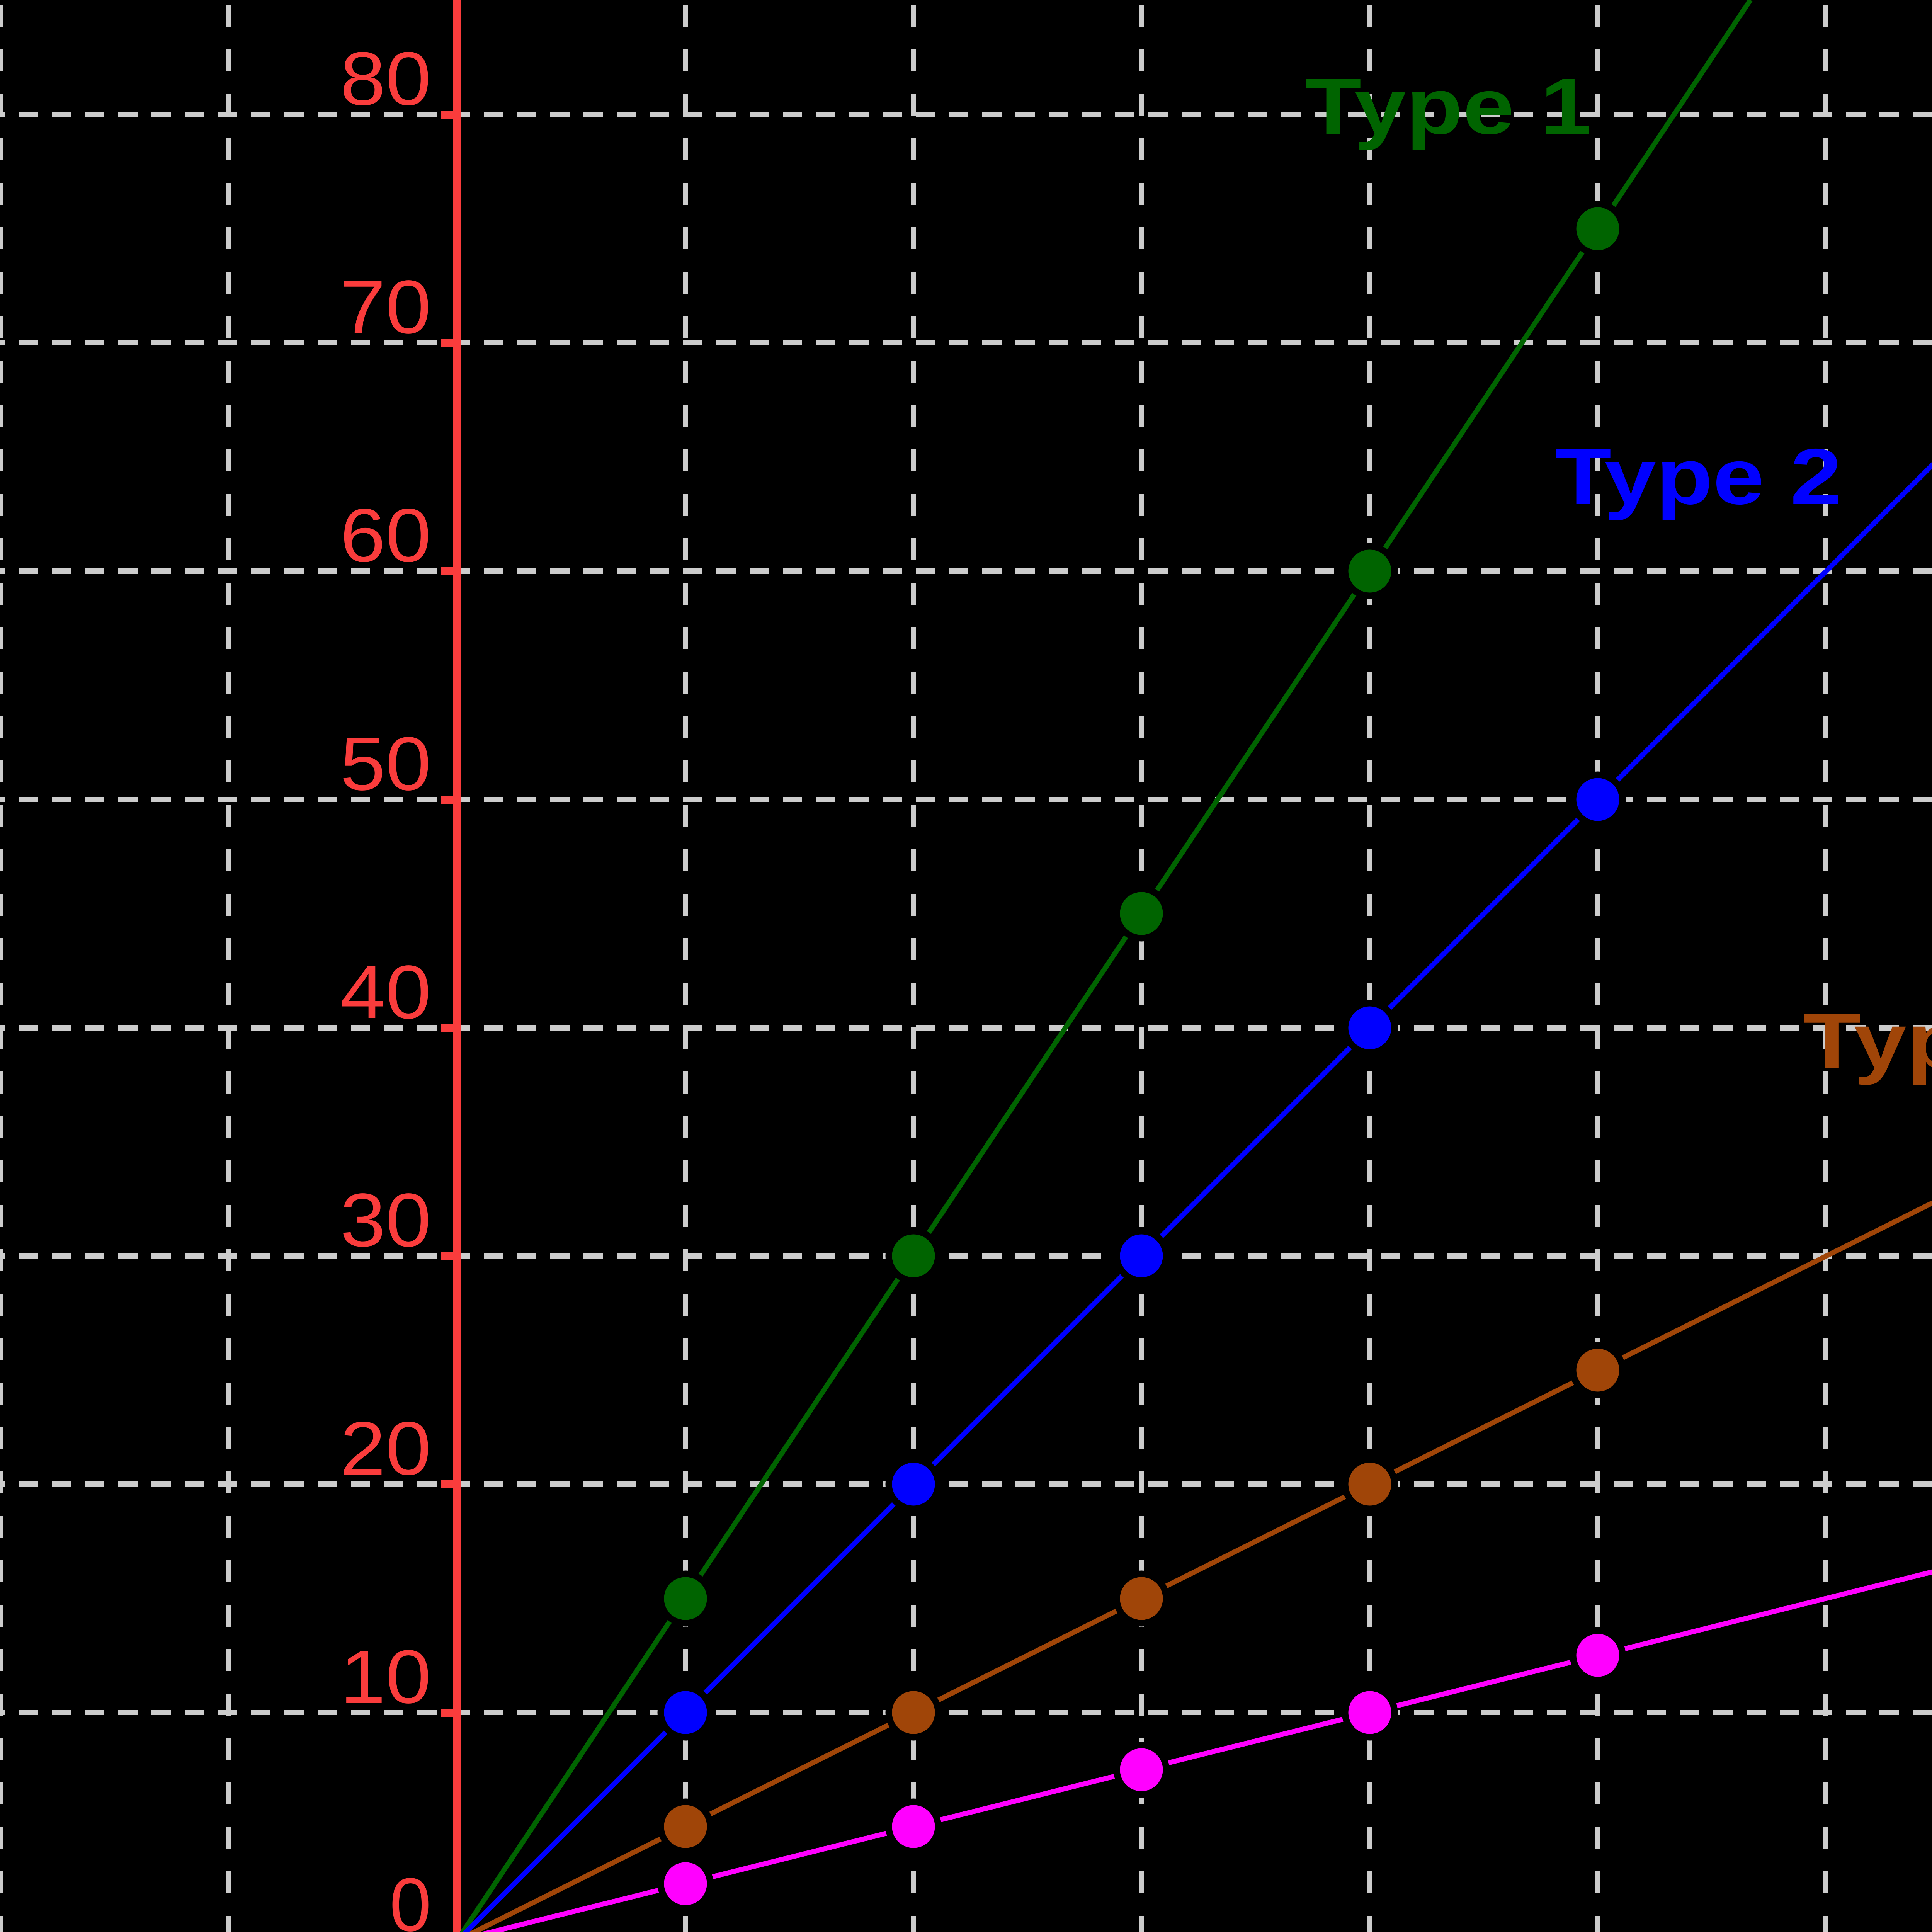 Image resolution: width=1932 pixels, height=1932 pixels. Describe the element at coordinates (385, 535) in the screenshot. I see `svg-text: 60` at that location.